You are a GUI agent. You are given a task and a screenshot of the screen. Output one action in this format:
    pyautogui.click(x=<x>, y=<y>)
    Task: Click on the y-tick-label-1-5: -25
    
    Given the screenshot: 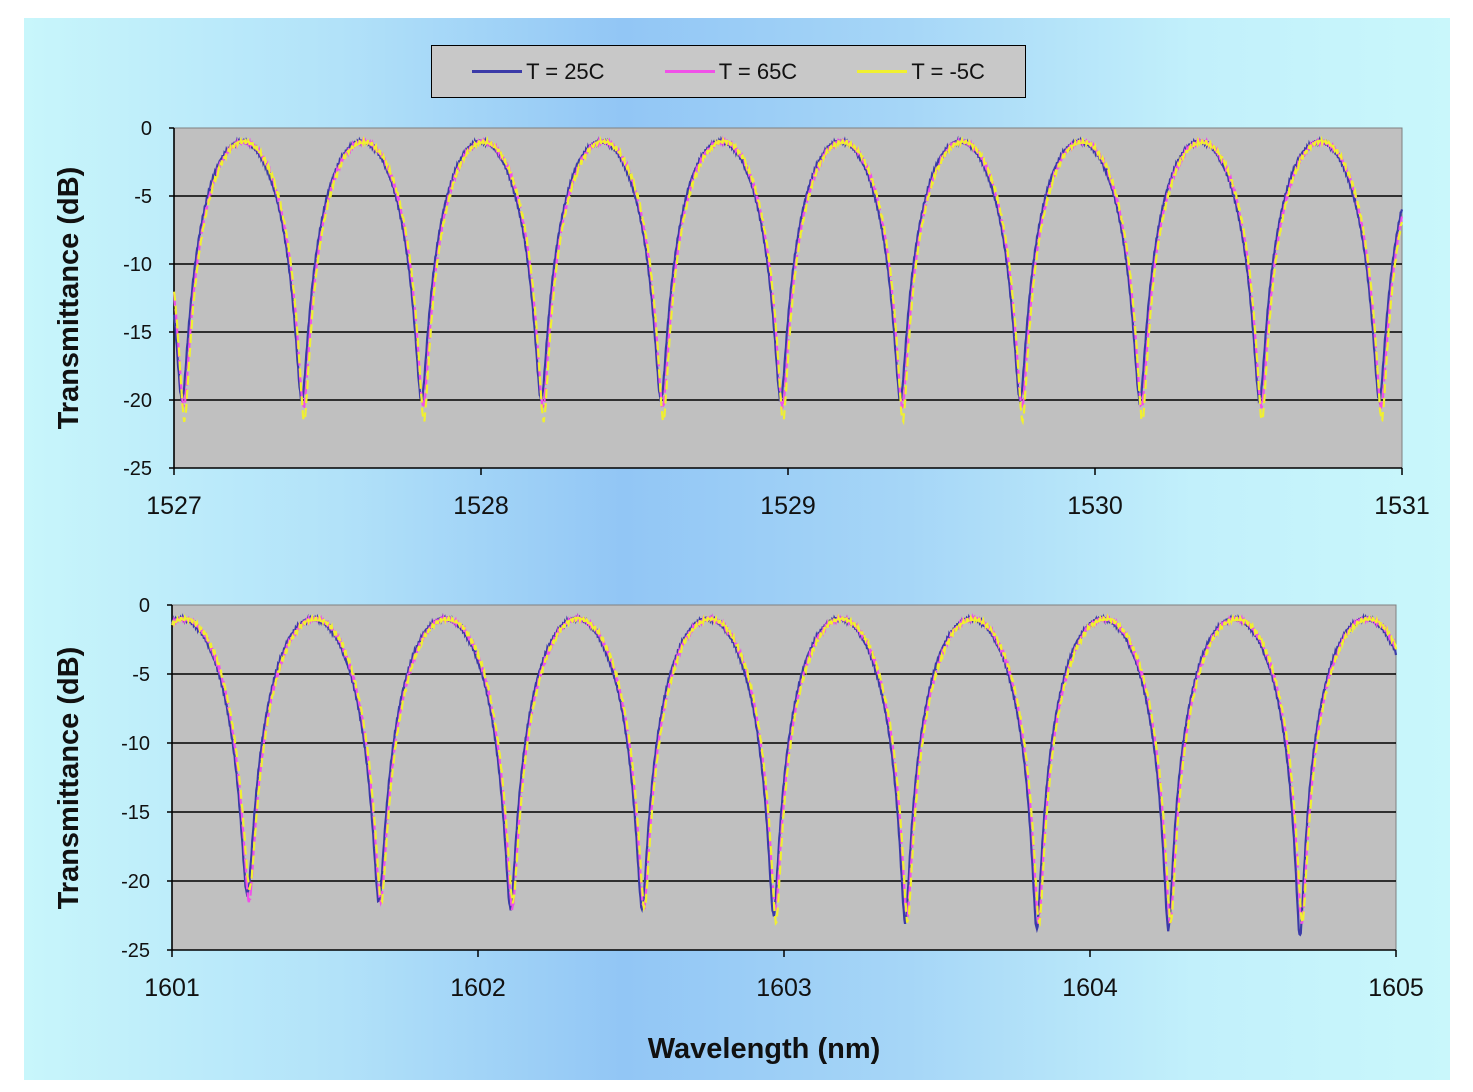 What is the action you would take?
    pyautogui.click(x=135, y=951)
    